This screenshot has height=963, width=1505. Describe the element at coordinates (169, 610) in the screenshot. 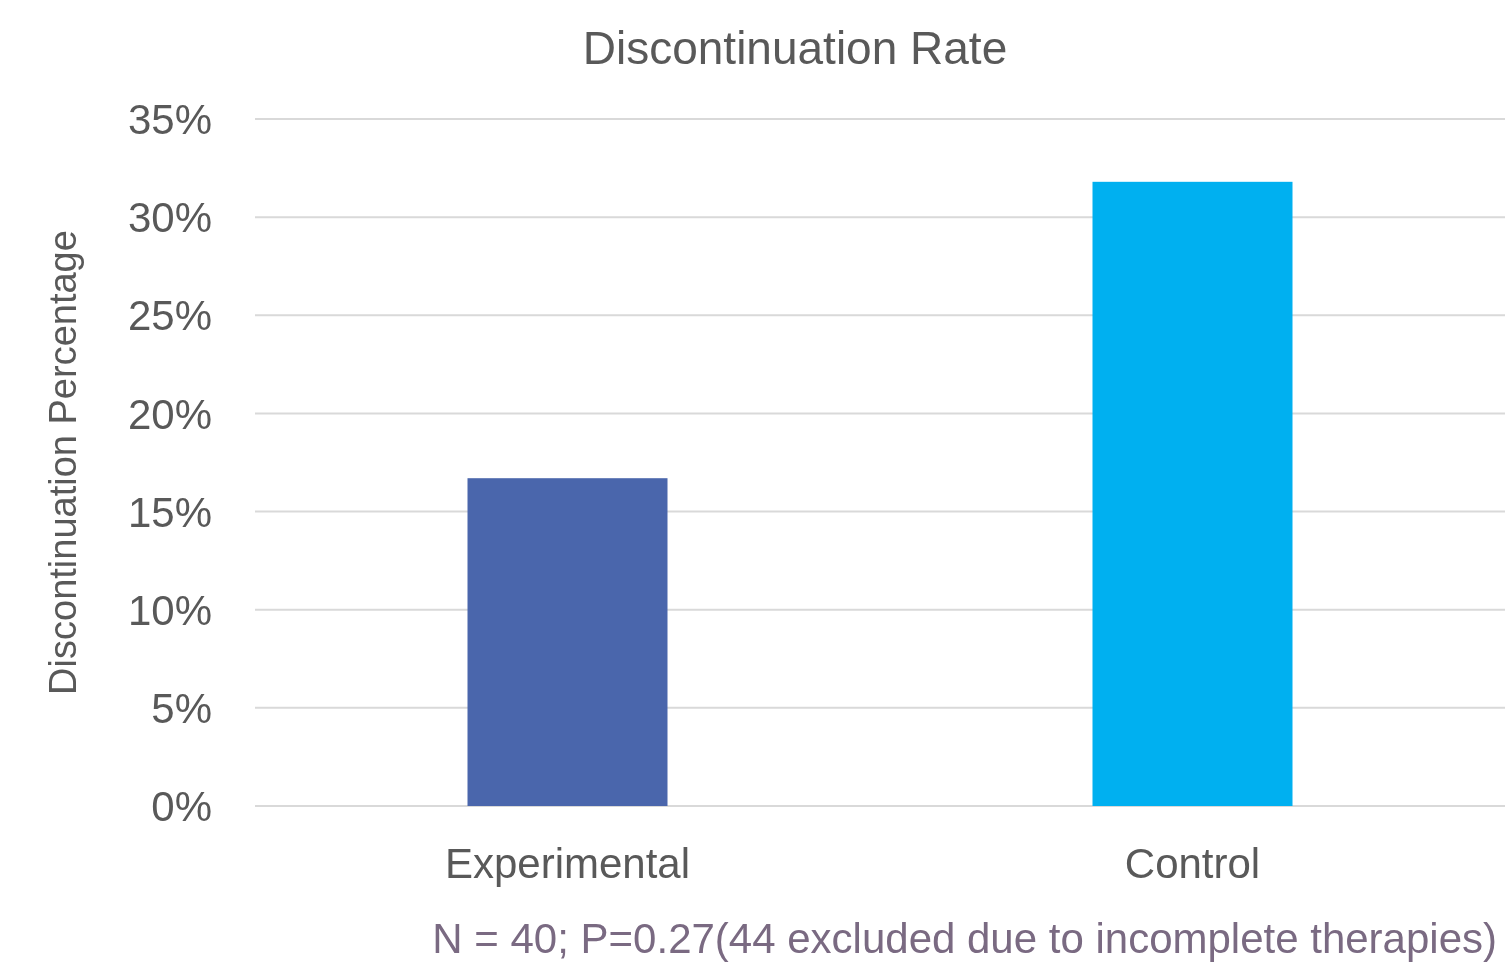

I see `y-tick-label: 10%` at that location.